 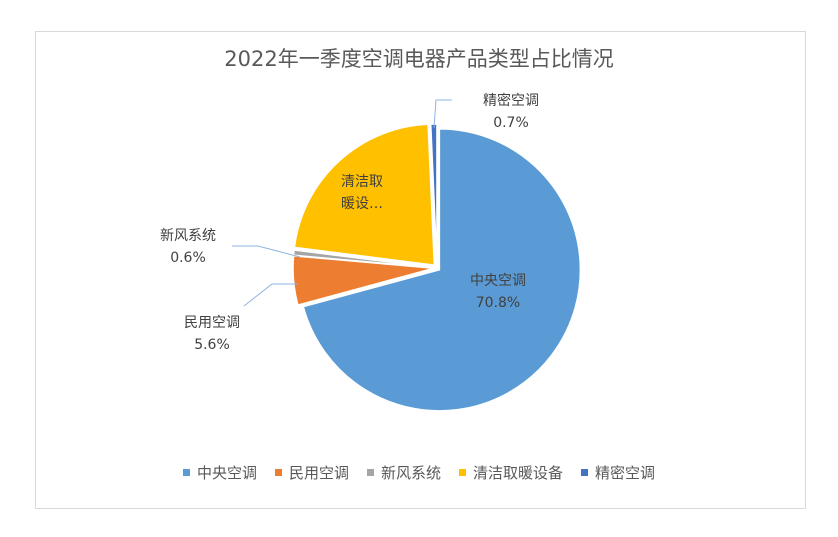 I want to click on slice-label-5: 精密空调, so click(x=511, y=100).